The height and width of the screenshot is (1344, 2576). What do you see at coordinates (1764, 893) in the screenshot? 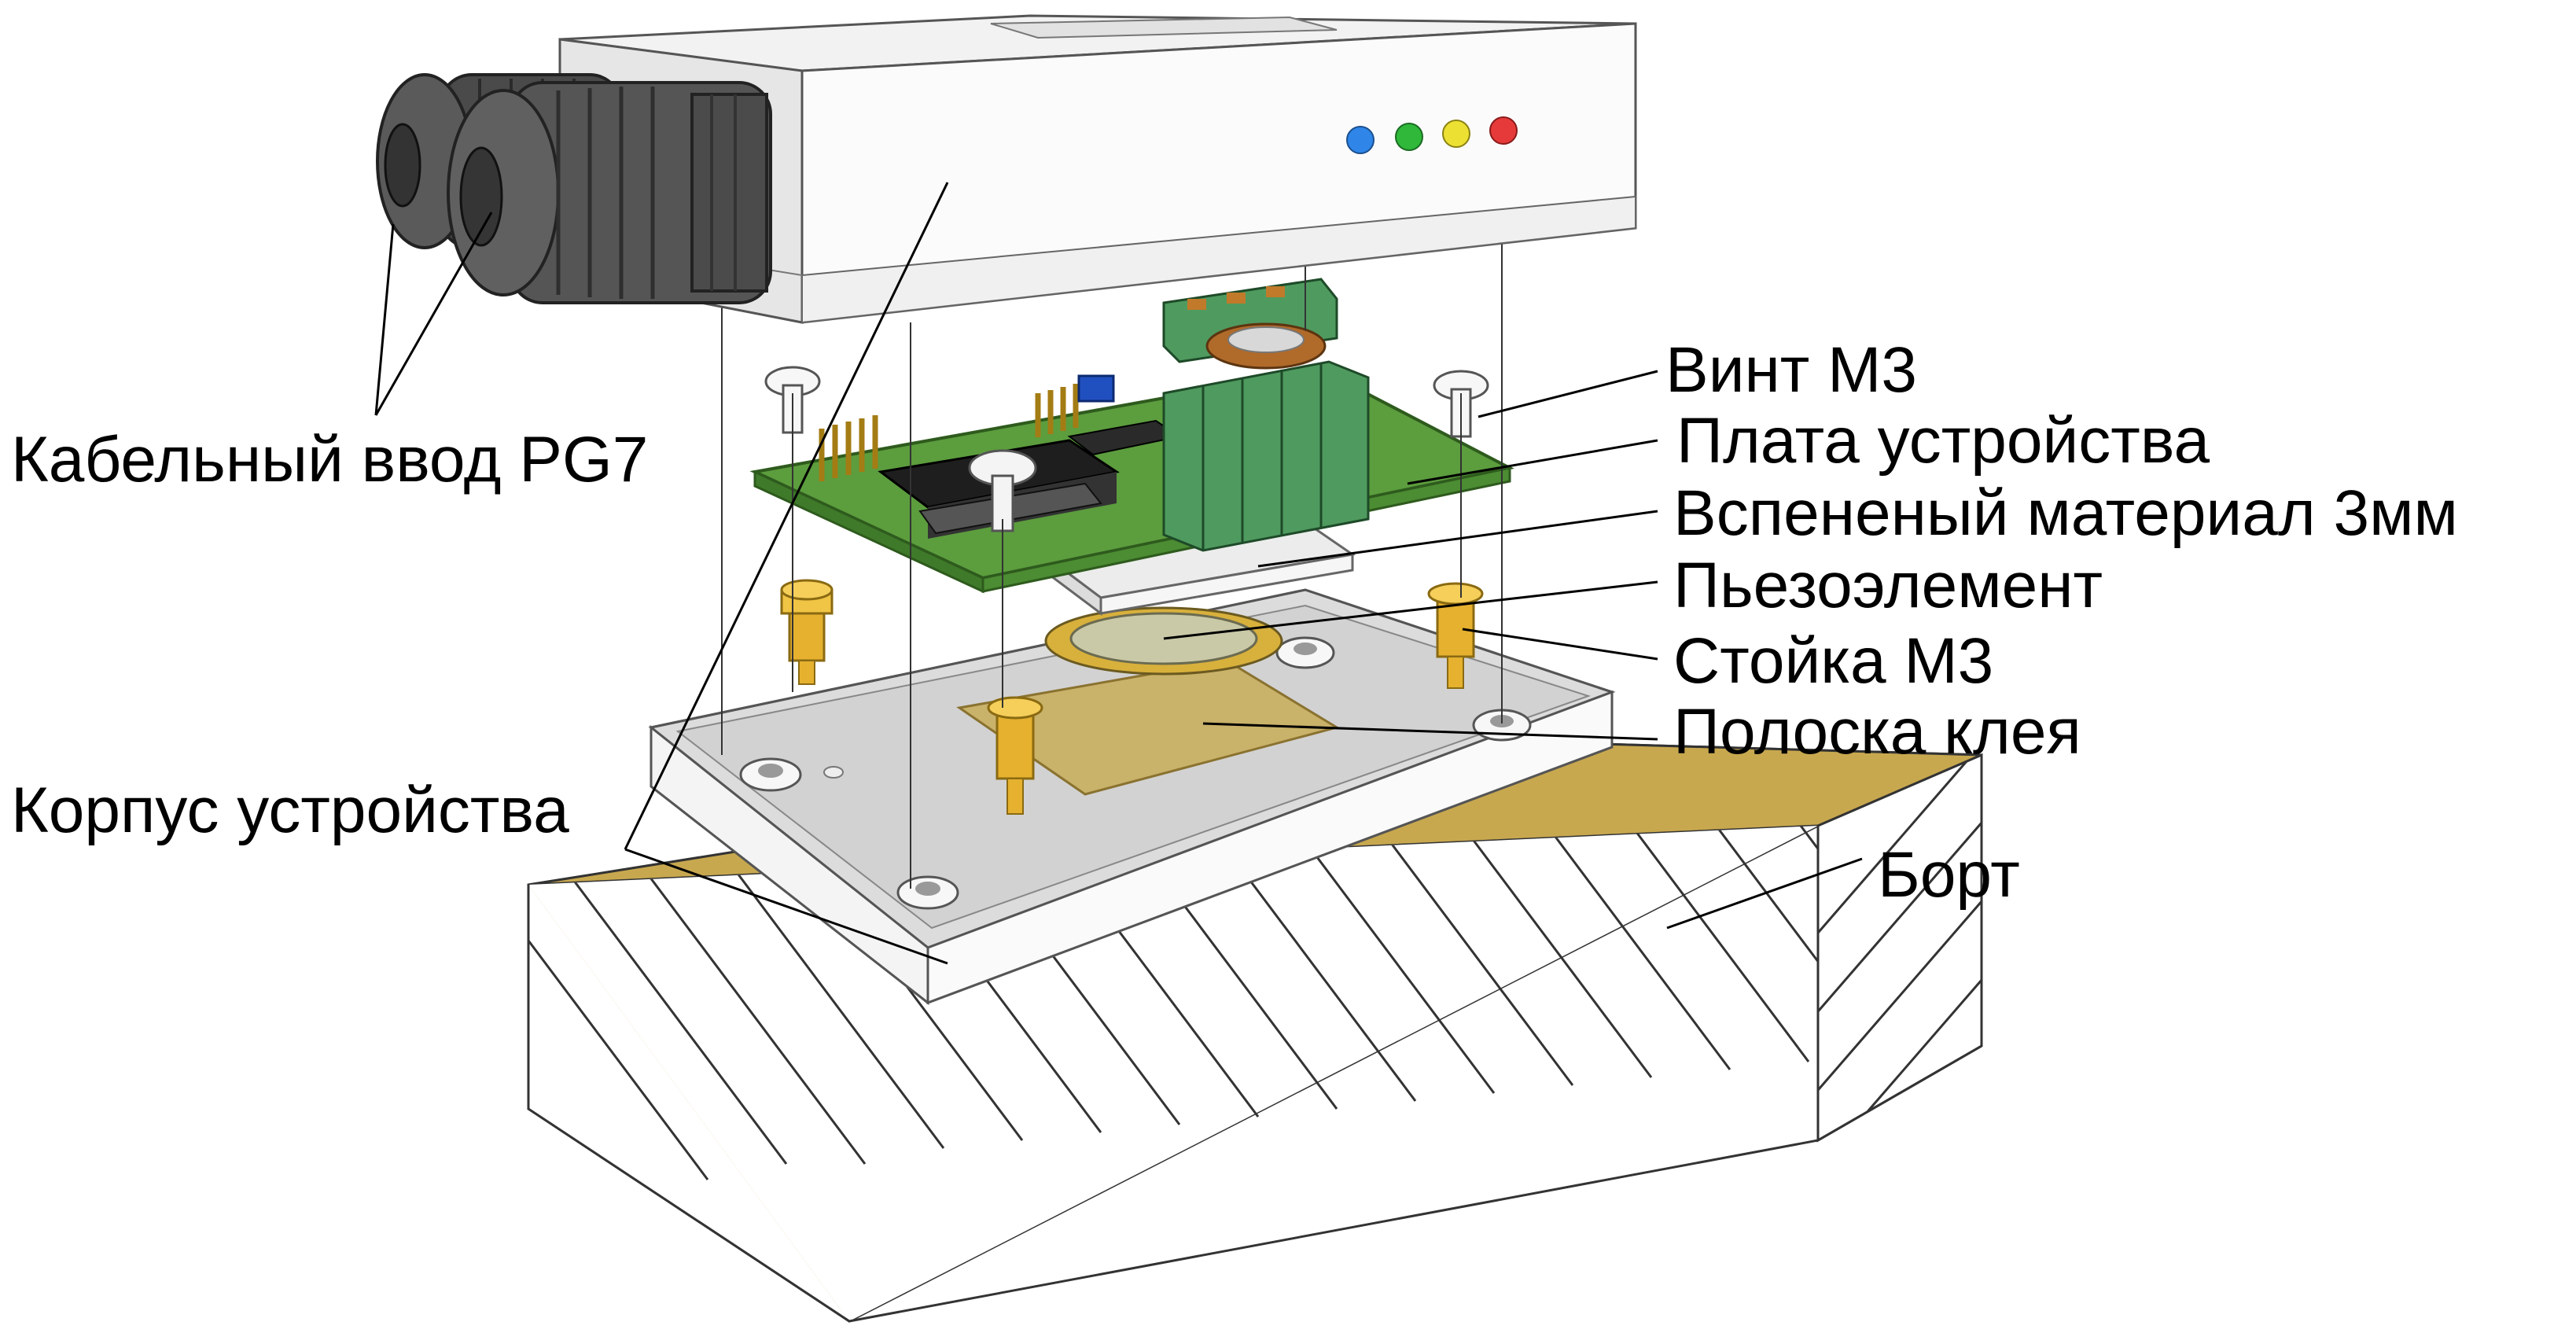
I see `leader-rim` at bounding box center [1764, 893].